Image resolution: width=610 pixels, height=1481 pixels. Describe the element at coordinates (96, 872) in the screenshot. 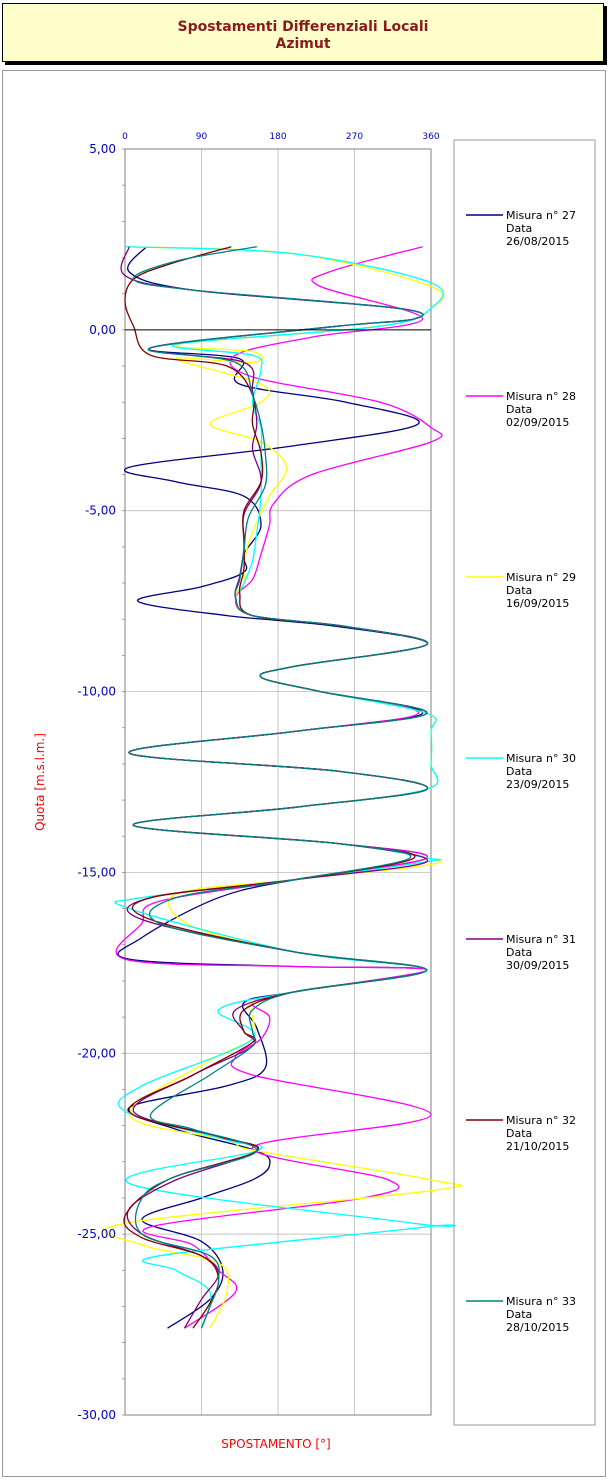

I see `y-tick-label: -15,00` at that location.